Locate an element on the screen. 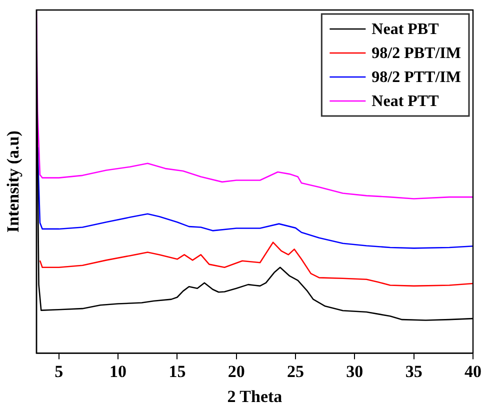 Image resolution: width=485 pixels, height=412 pixels. x-tick-label: 40 is located at coordinates (473, 371).